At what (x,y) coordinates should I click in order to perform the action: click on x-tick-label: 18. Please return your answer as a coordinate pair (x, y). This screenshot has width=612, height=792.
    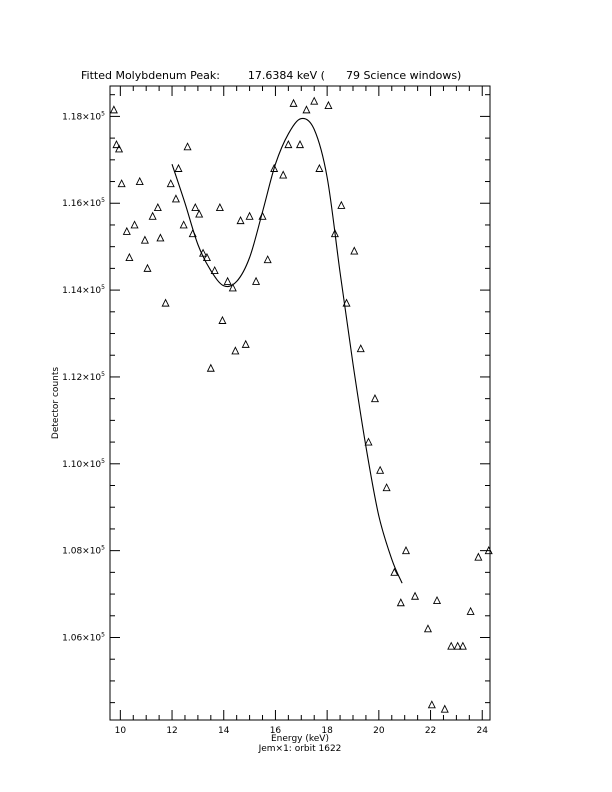
    Looking at the image, I should click on (327, 731).